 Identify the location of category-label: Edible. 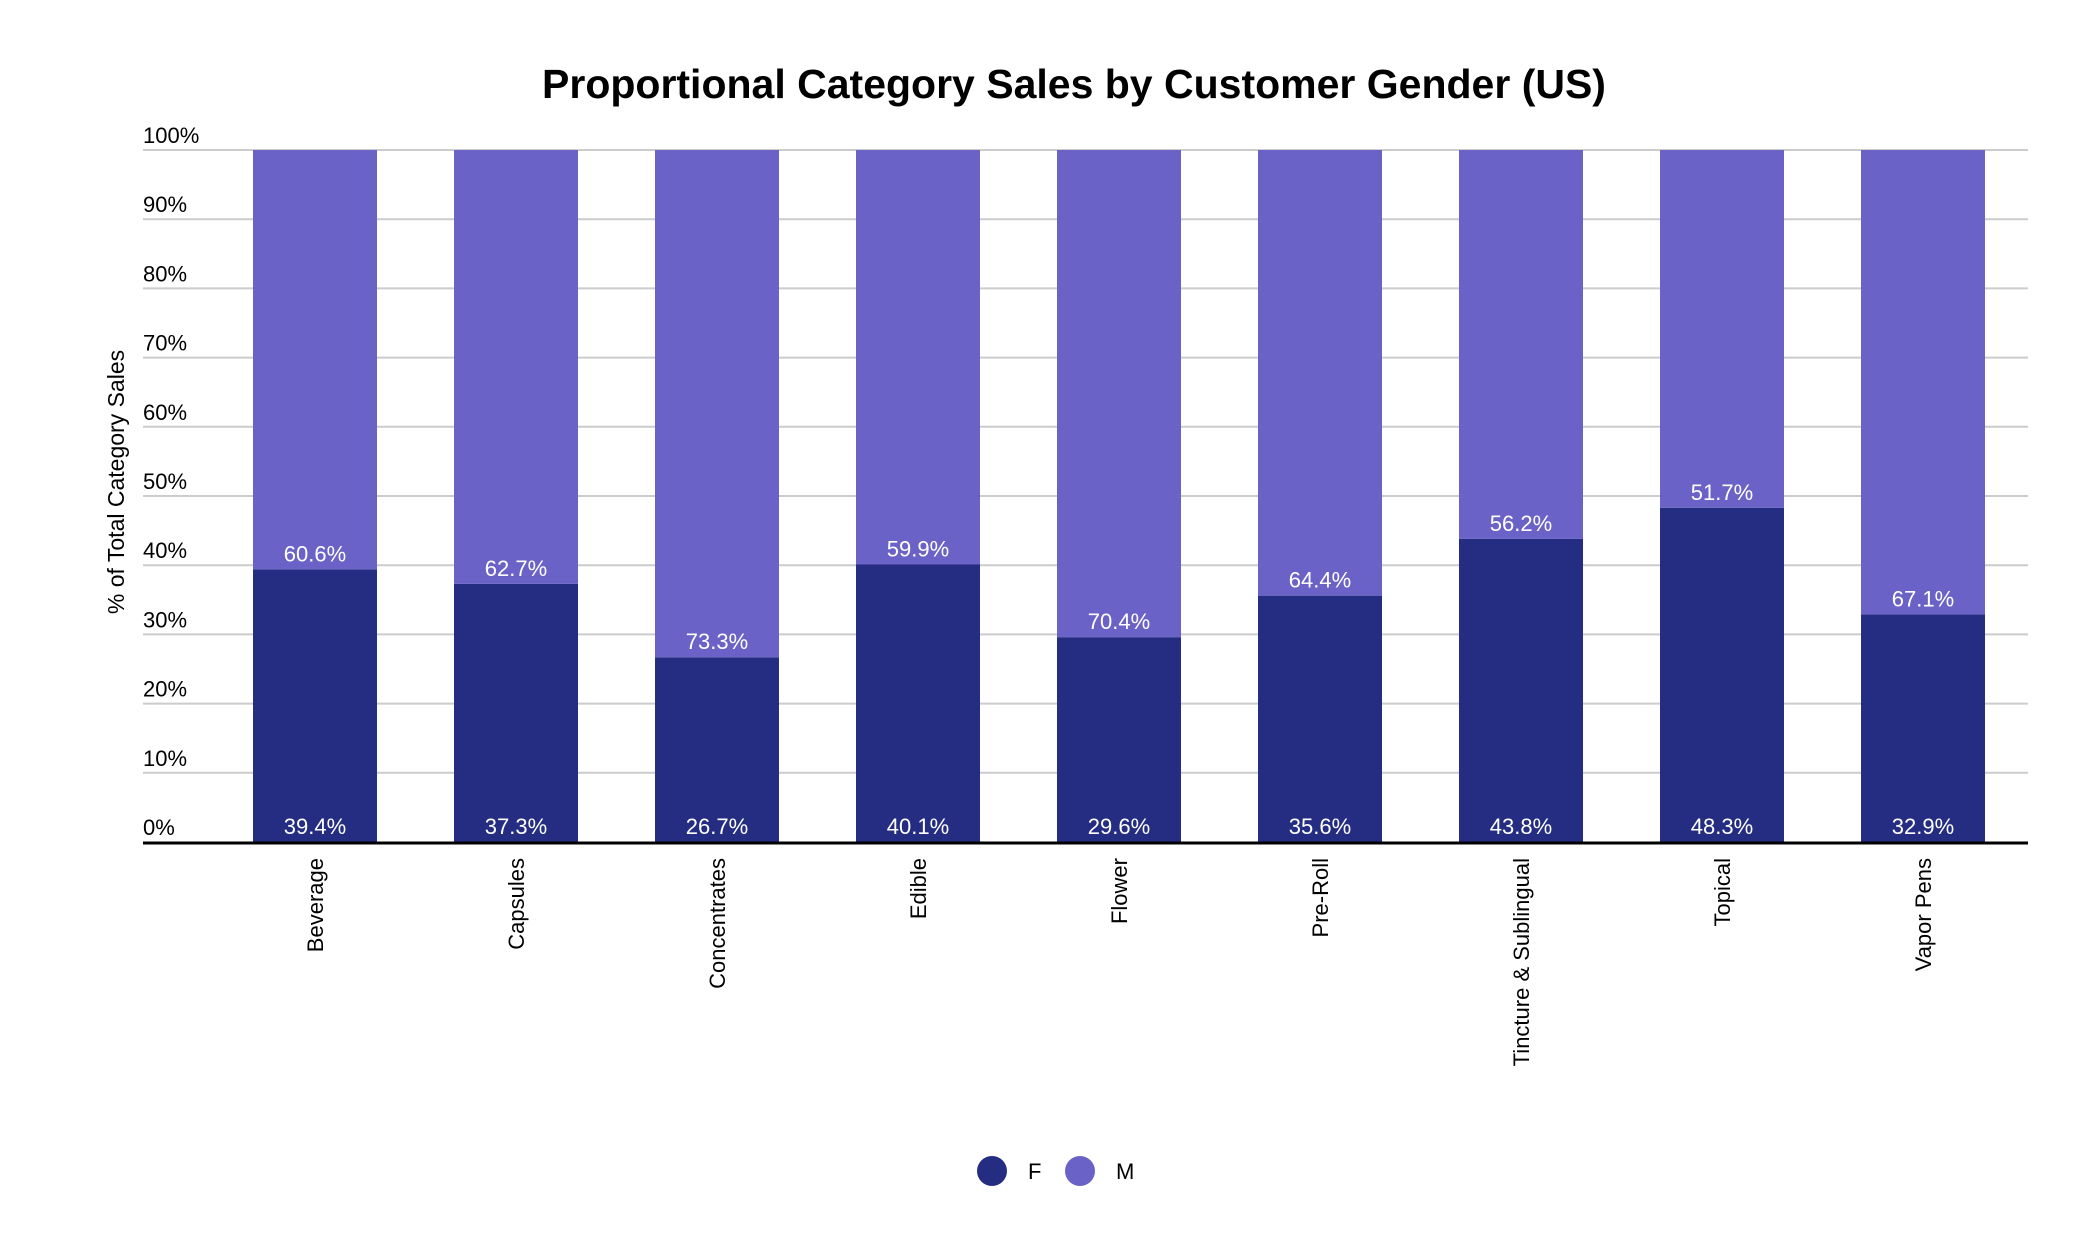
(918, 888).